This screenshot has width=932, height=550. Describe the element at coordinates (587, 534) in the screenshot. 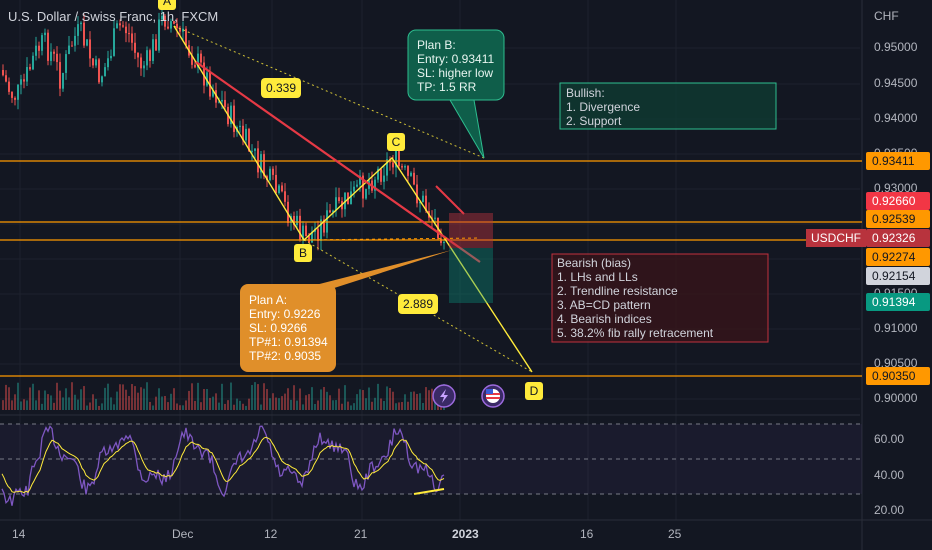

I see `date-tick: 16` at that location.